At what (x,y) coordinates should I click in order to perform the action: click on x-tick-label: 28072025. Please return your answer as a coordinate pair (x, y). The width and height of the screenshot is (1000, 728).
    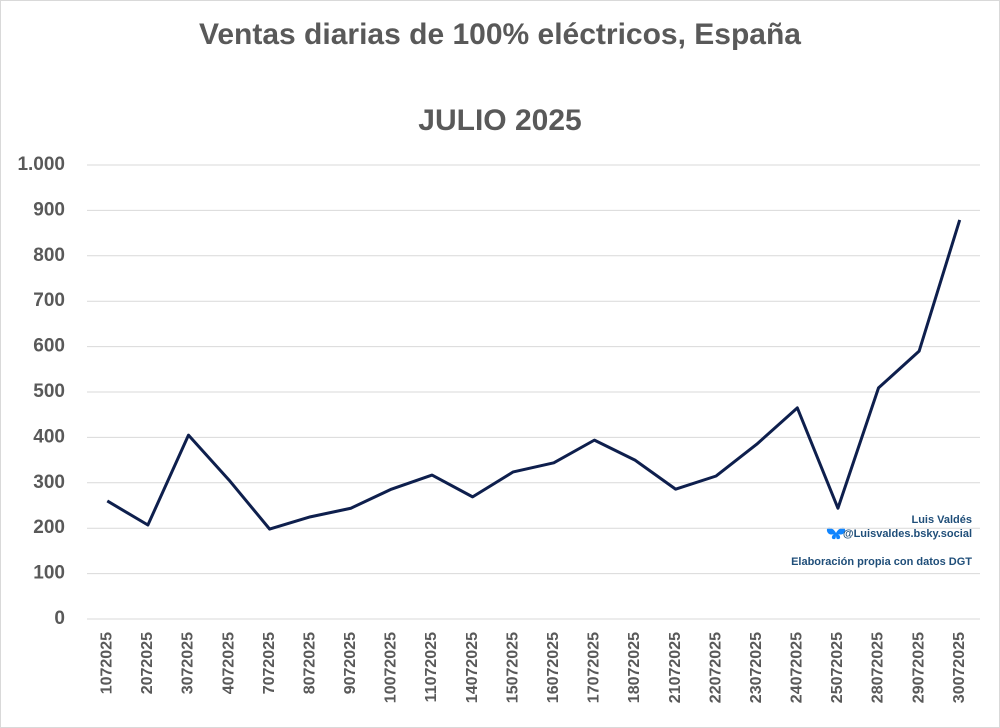
    Looking at the image, I should click on (878, 667).